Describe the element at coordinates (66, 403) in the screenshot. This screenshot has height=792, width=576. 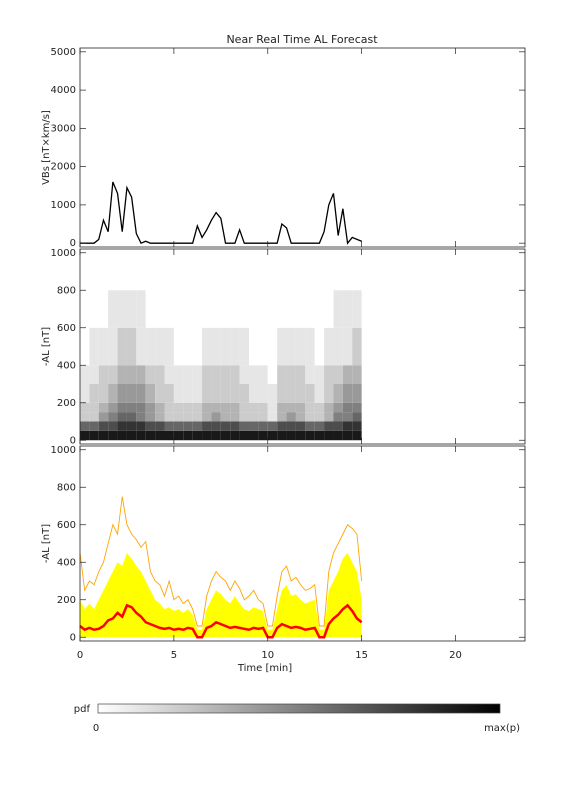
I see `y-tick-label: 200` at that location.